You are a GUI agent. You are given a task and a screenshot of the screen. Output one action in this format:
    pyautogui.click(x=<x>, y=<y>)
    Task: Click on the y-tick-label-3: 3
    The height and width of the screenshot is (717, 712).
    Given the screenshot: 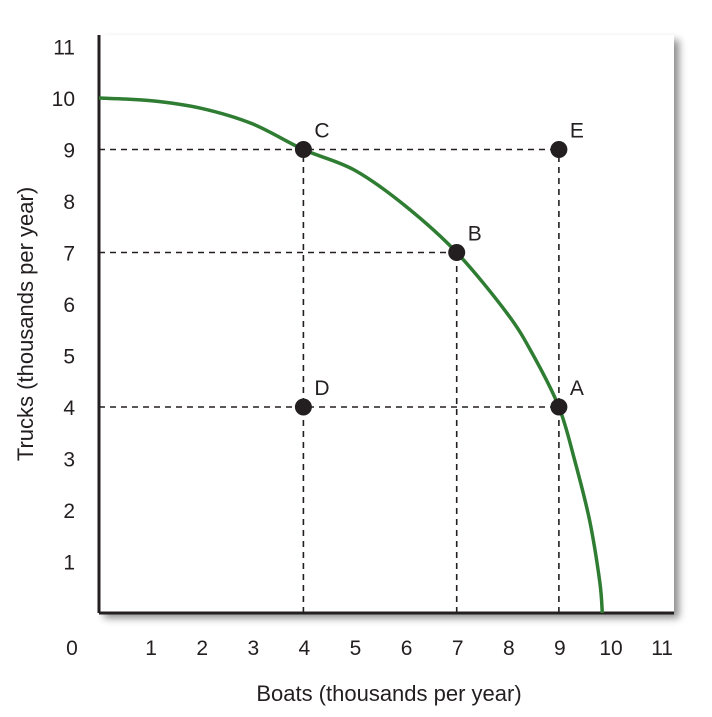 What is the action you would take?
    pyautogui.click(x=69, y=460)
    